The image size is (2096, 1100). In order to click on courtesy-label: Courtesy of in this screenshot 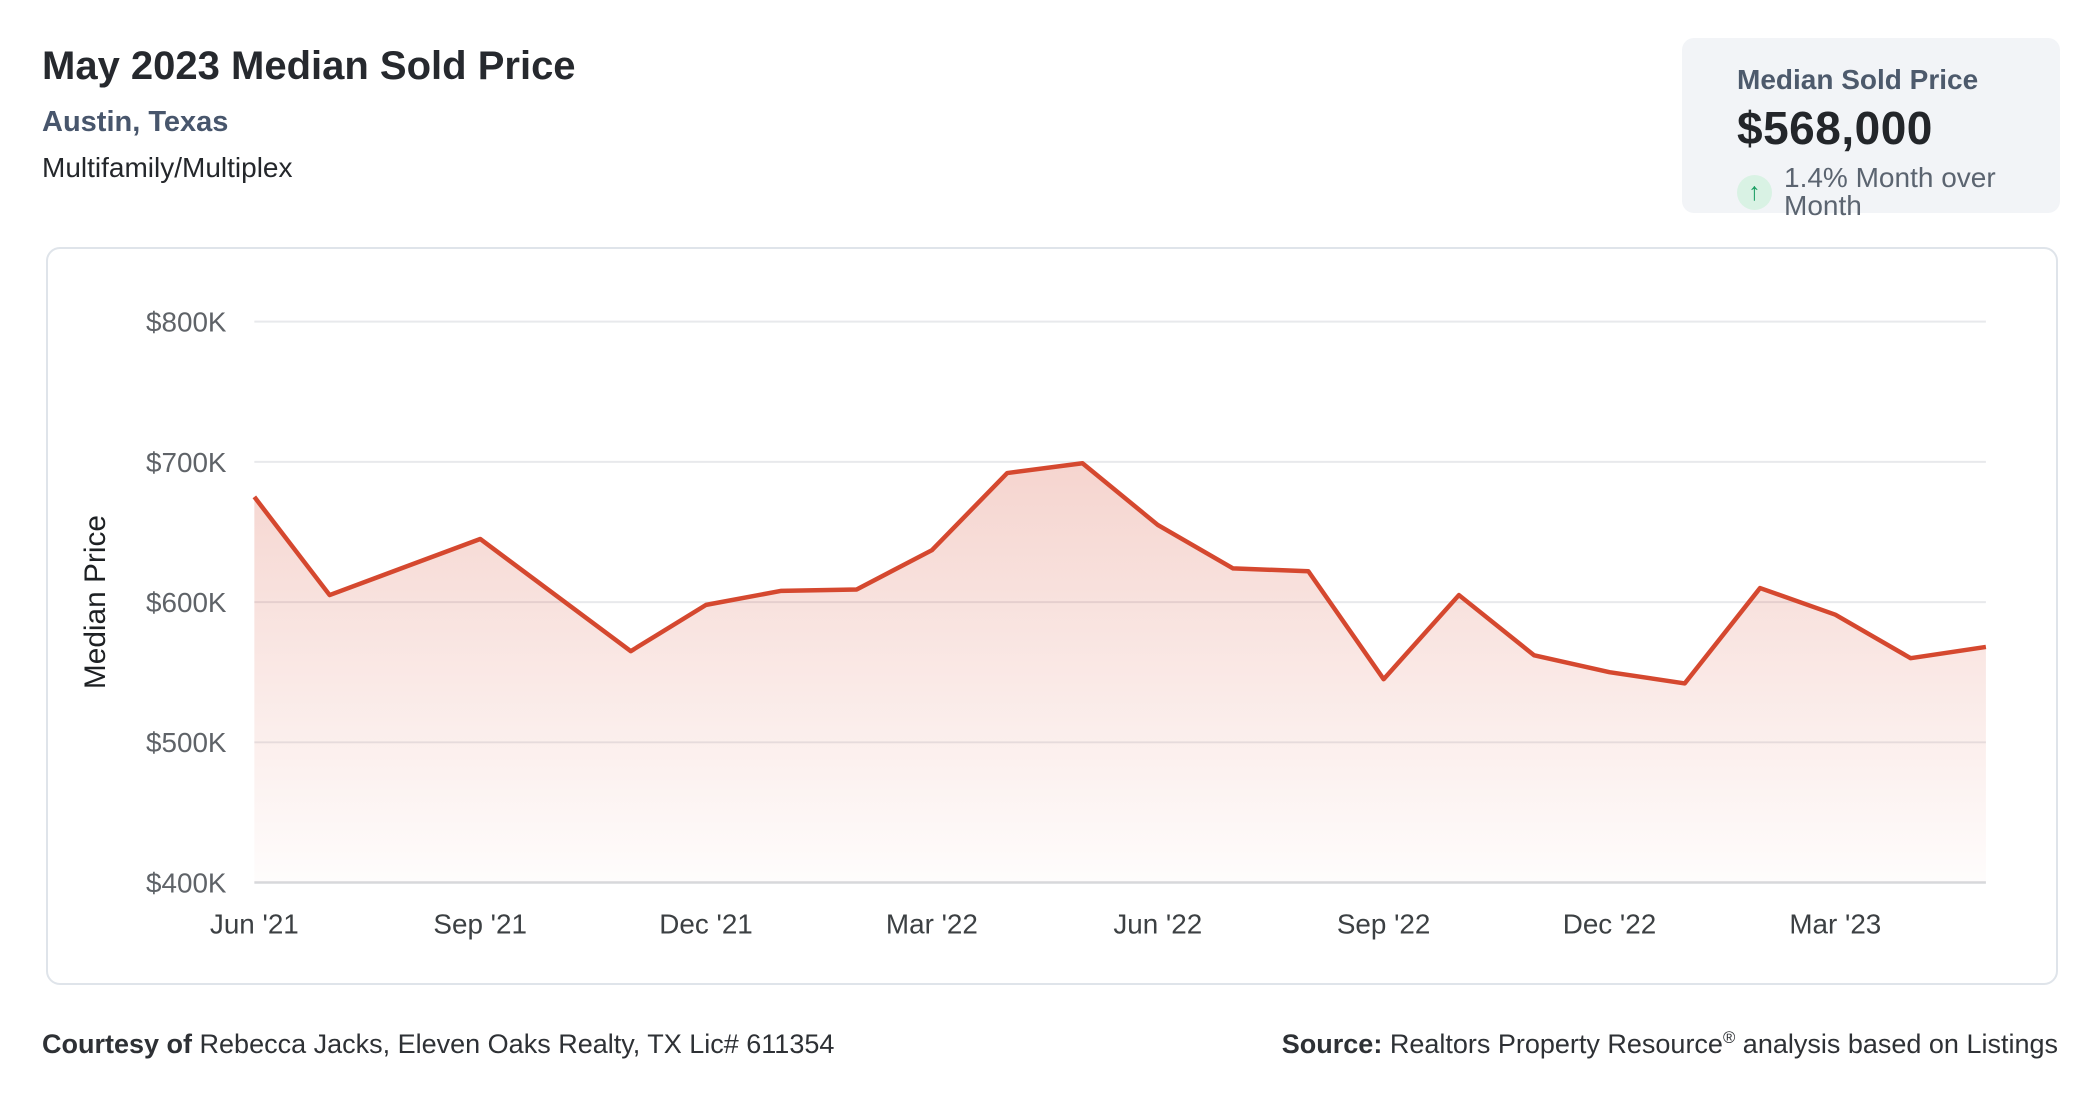, I will do `click(117, 1044)`.